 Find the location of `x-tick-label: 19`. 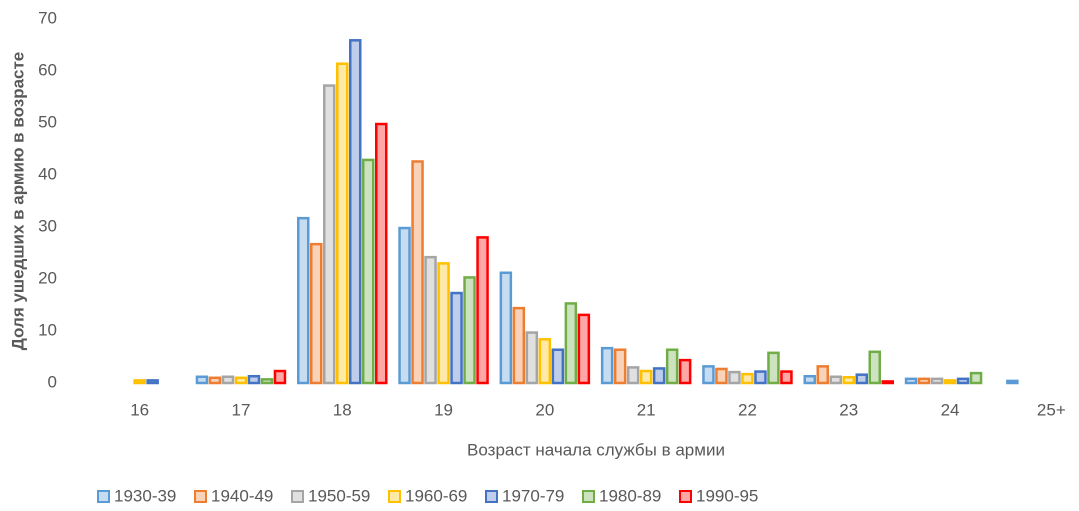

x-tick-label: 19 is located at coordinates (443, 409).